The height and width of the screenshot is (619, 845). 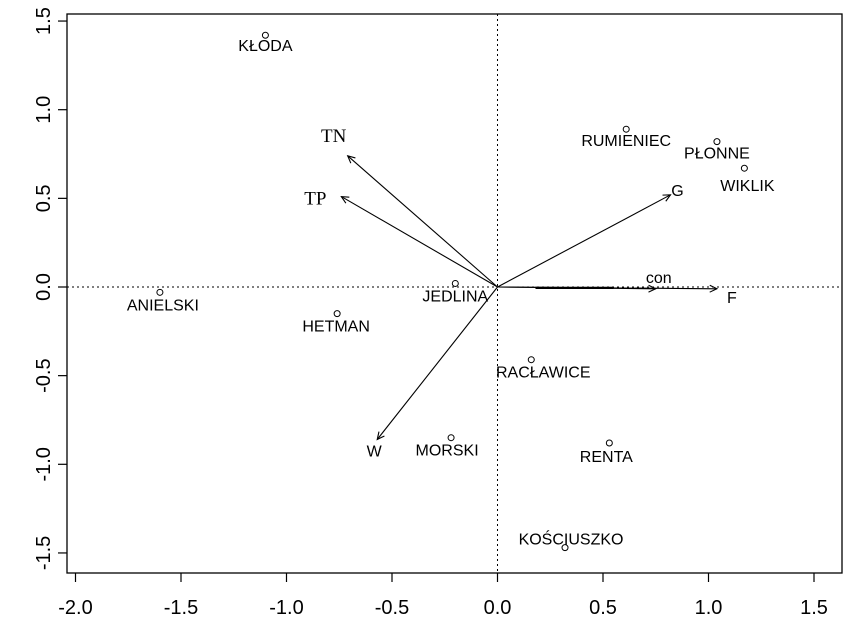 I want to click on x-tick-label: -0.5, so click(x=392, y=608).